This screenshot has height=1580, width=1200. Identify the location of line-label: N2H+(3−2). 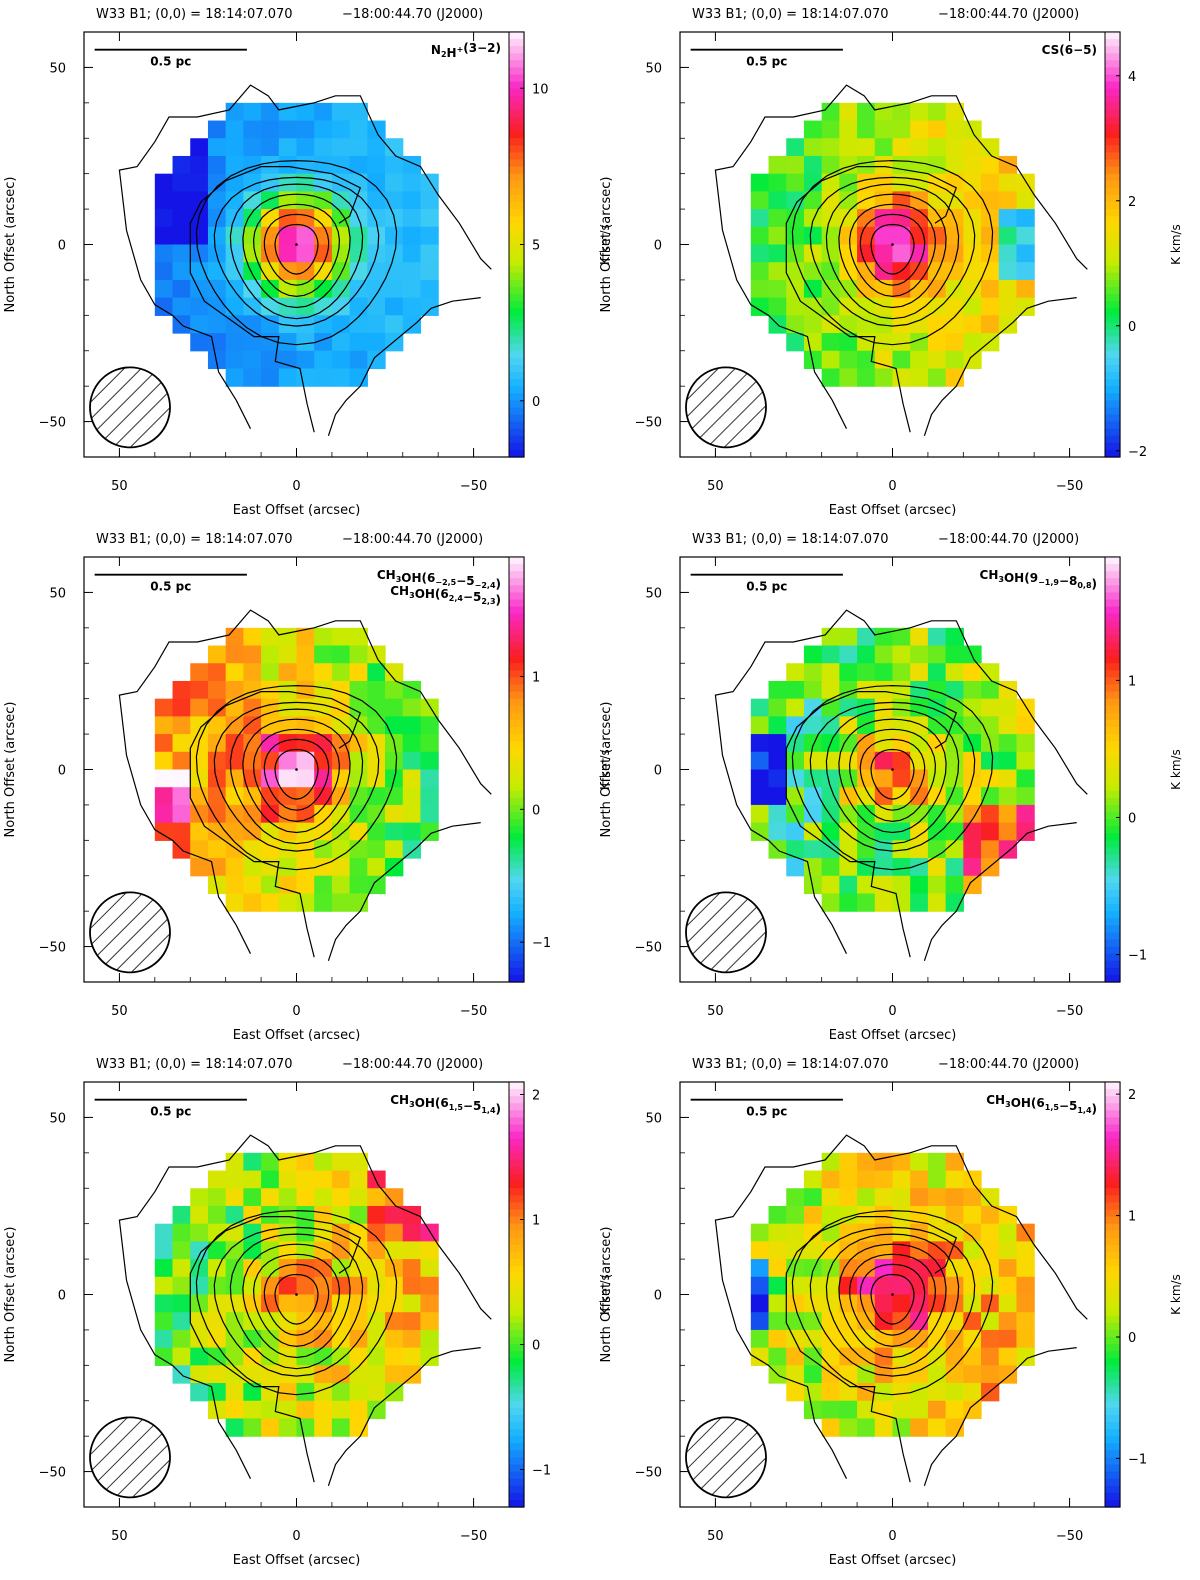
(466, 50).